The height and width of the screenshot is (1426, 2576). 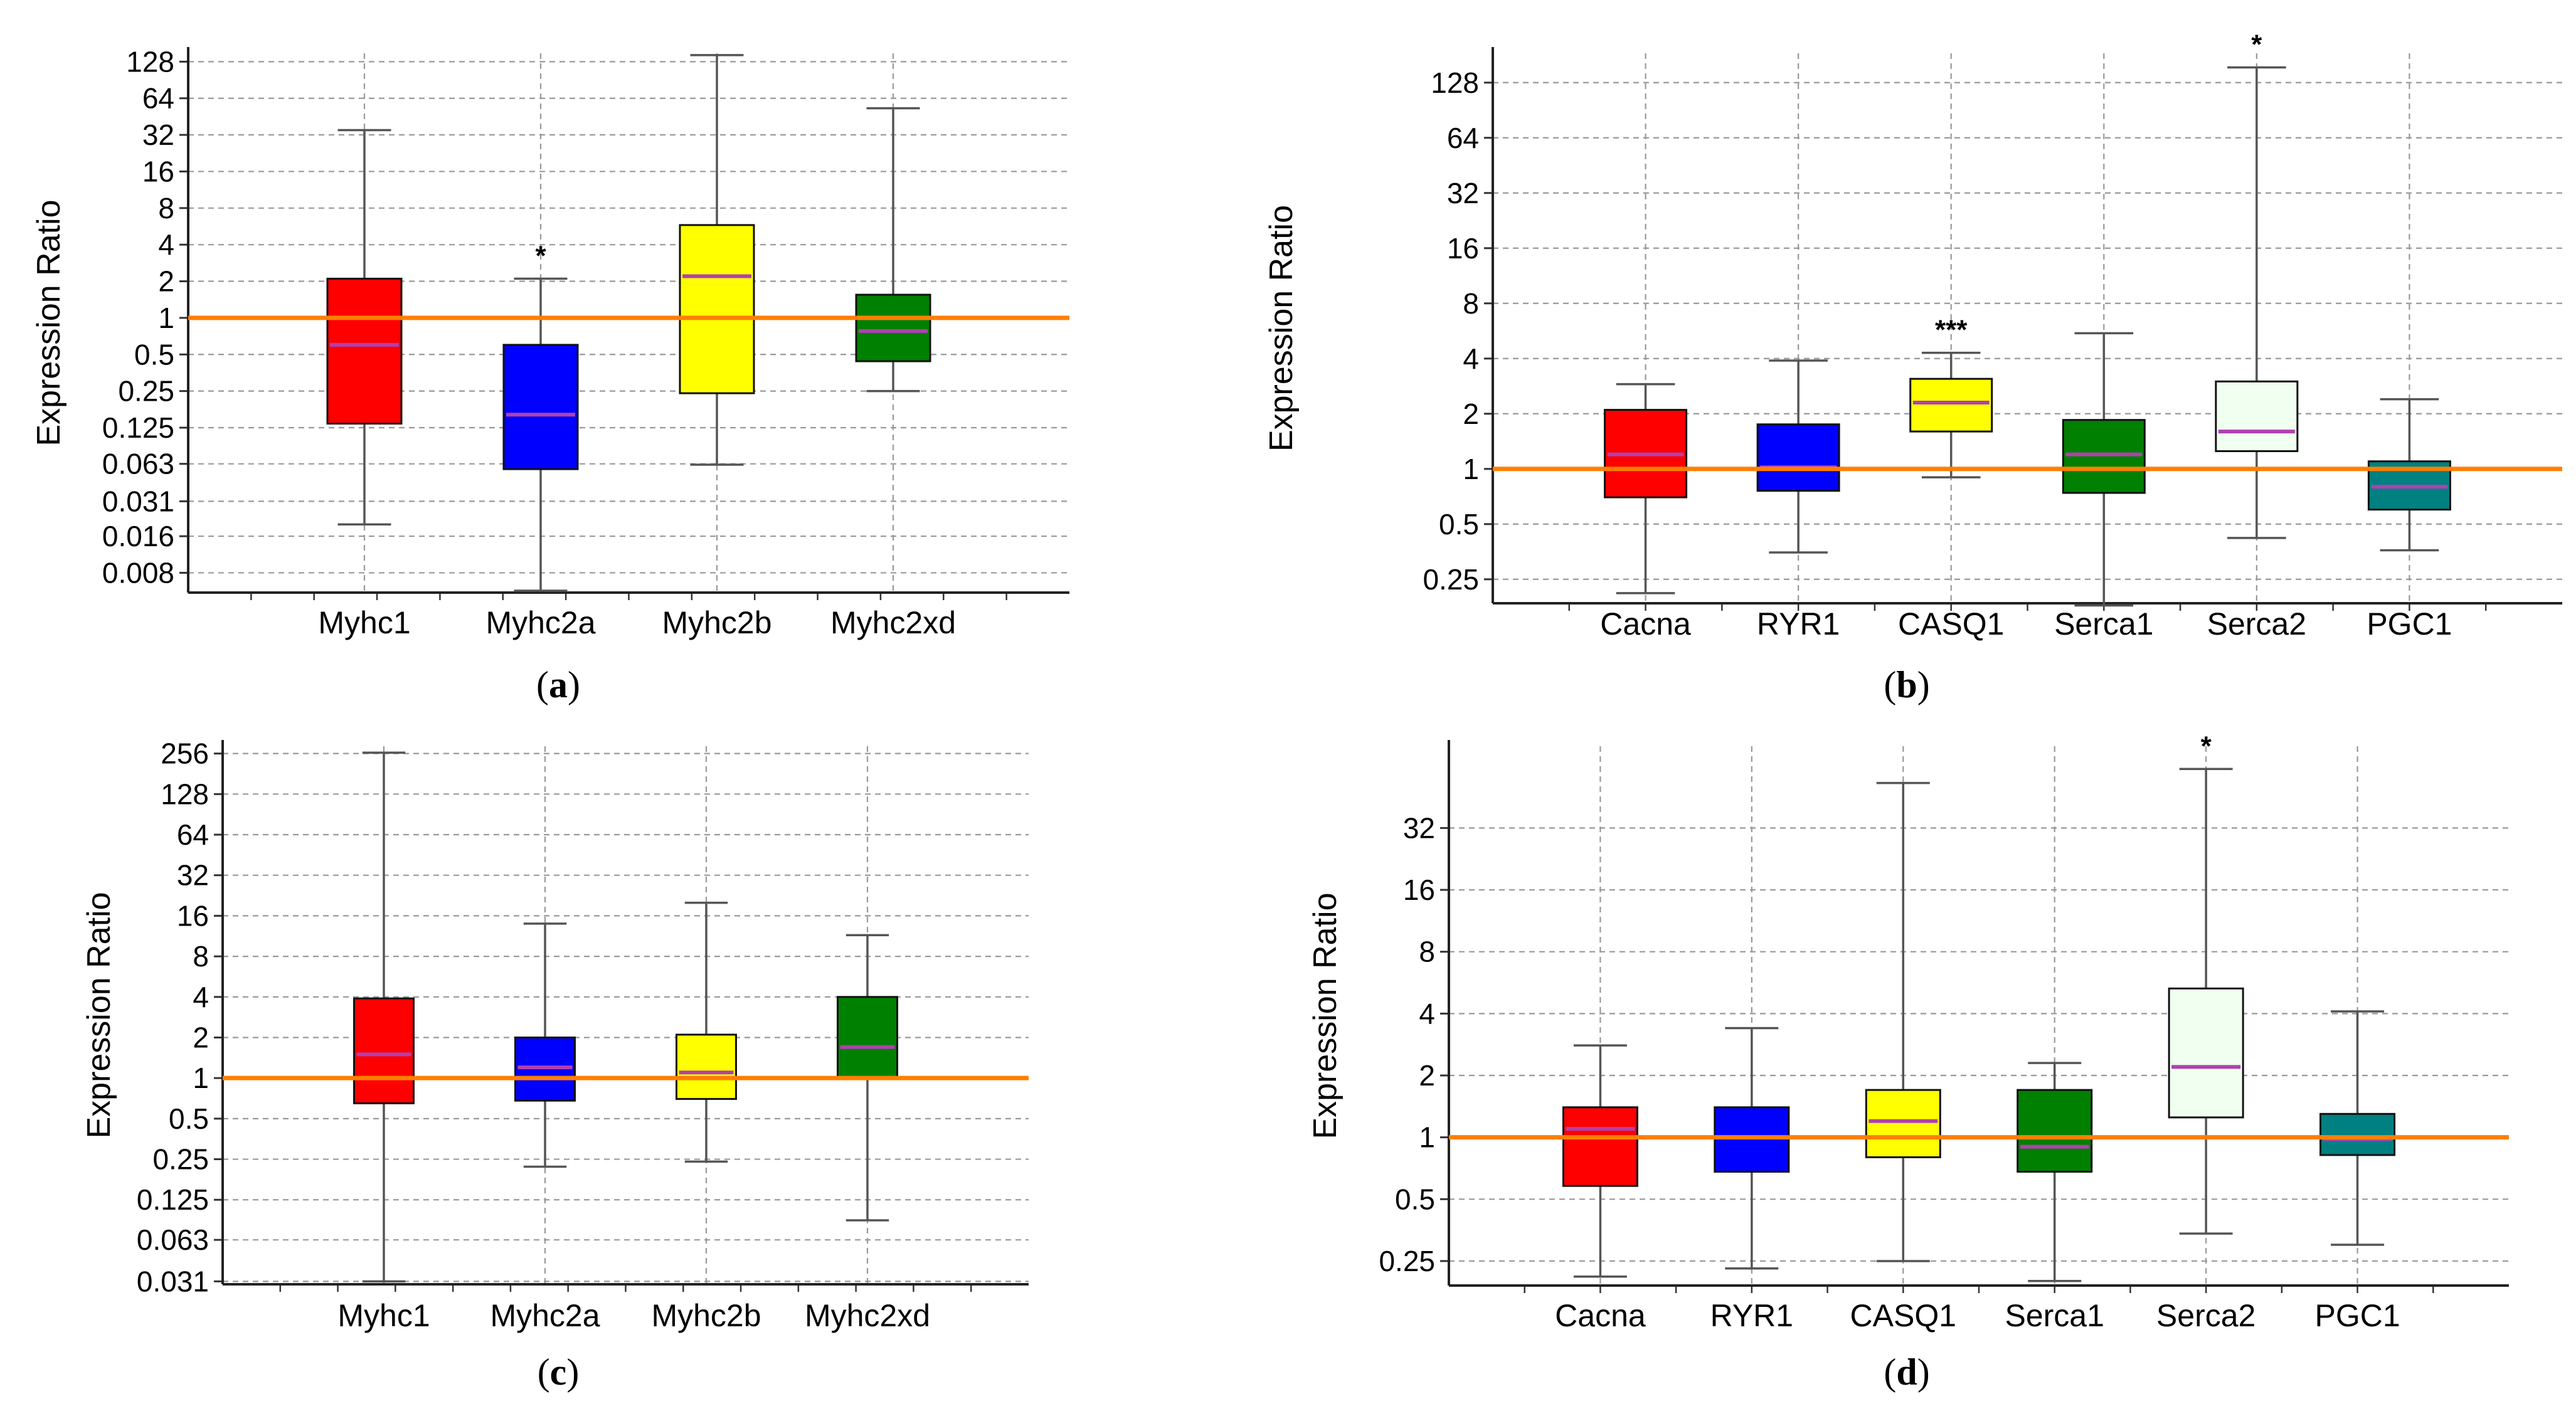 I want to click on panel-label: (b), so click(x=1906, y=684).